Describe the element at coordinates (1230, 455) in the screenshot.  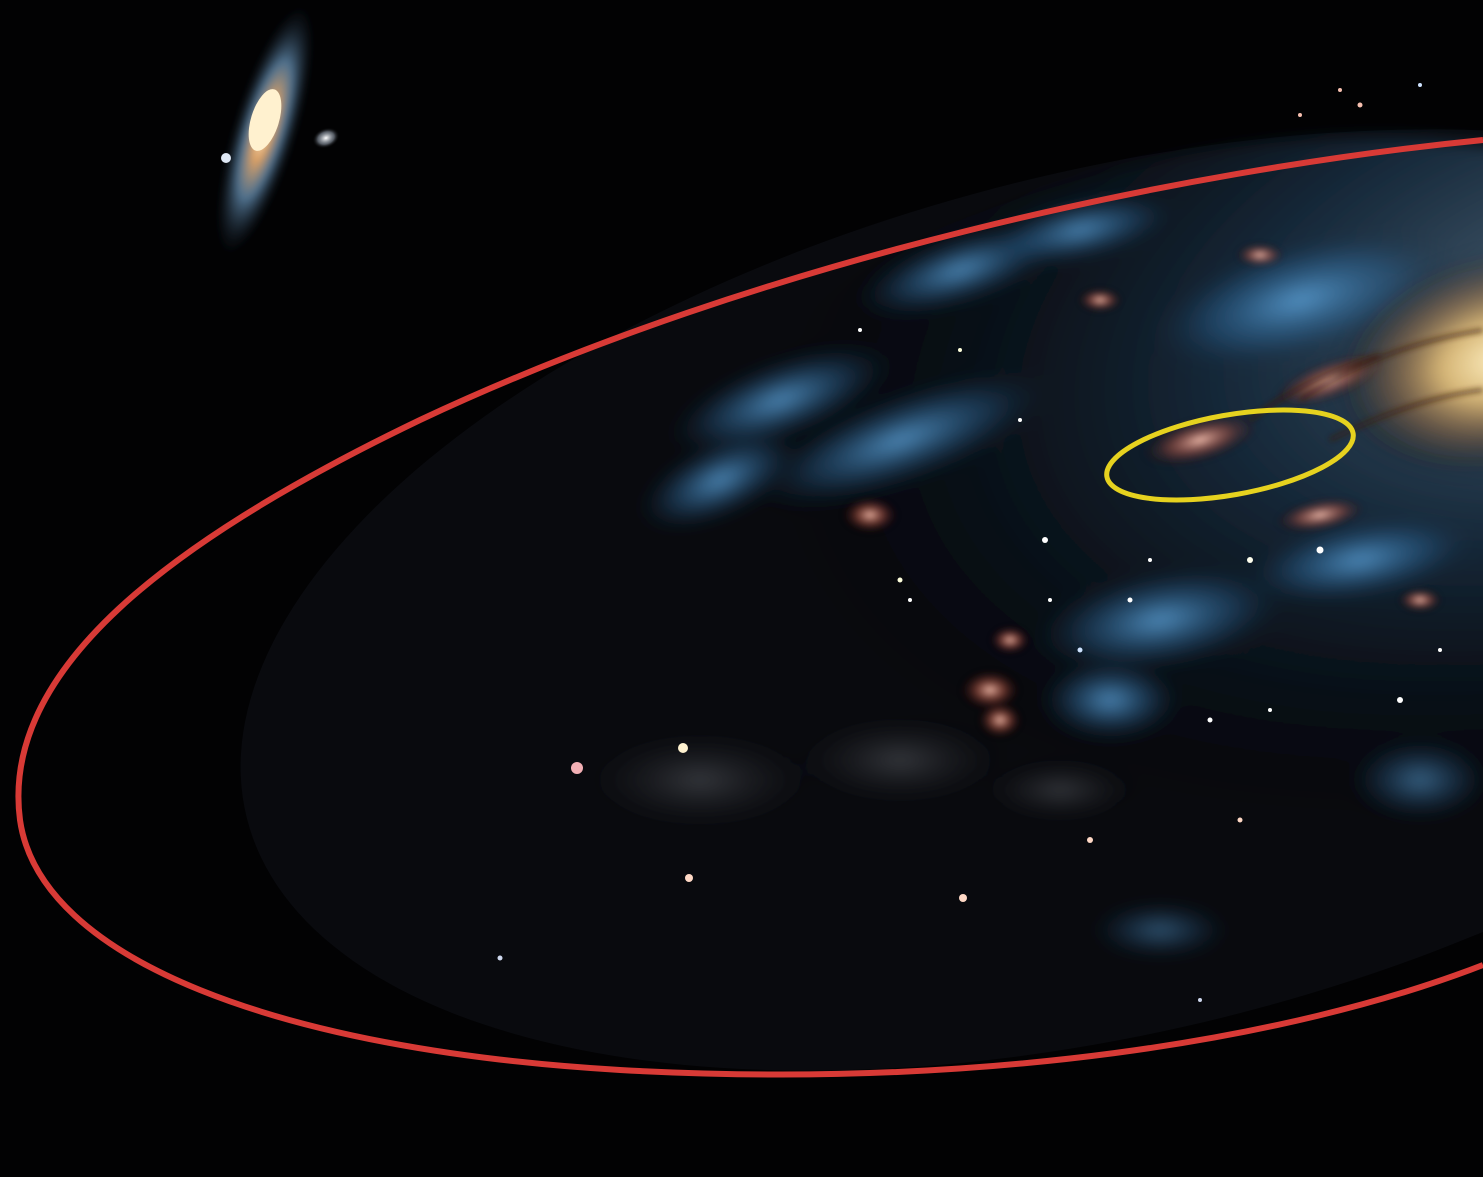
I see `sun-region-marker` at that location.